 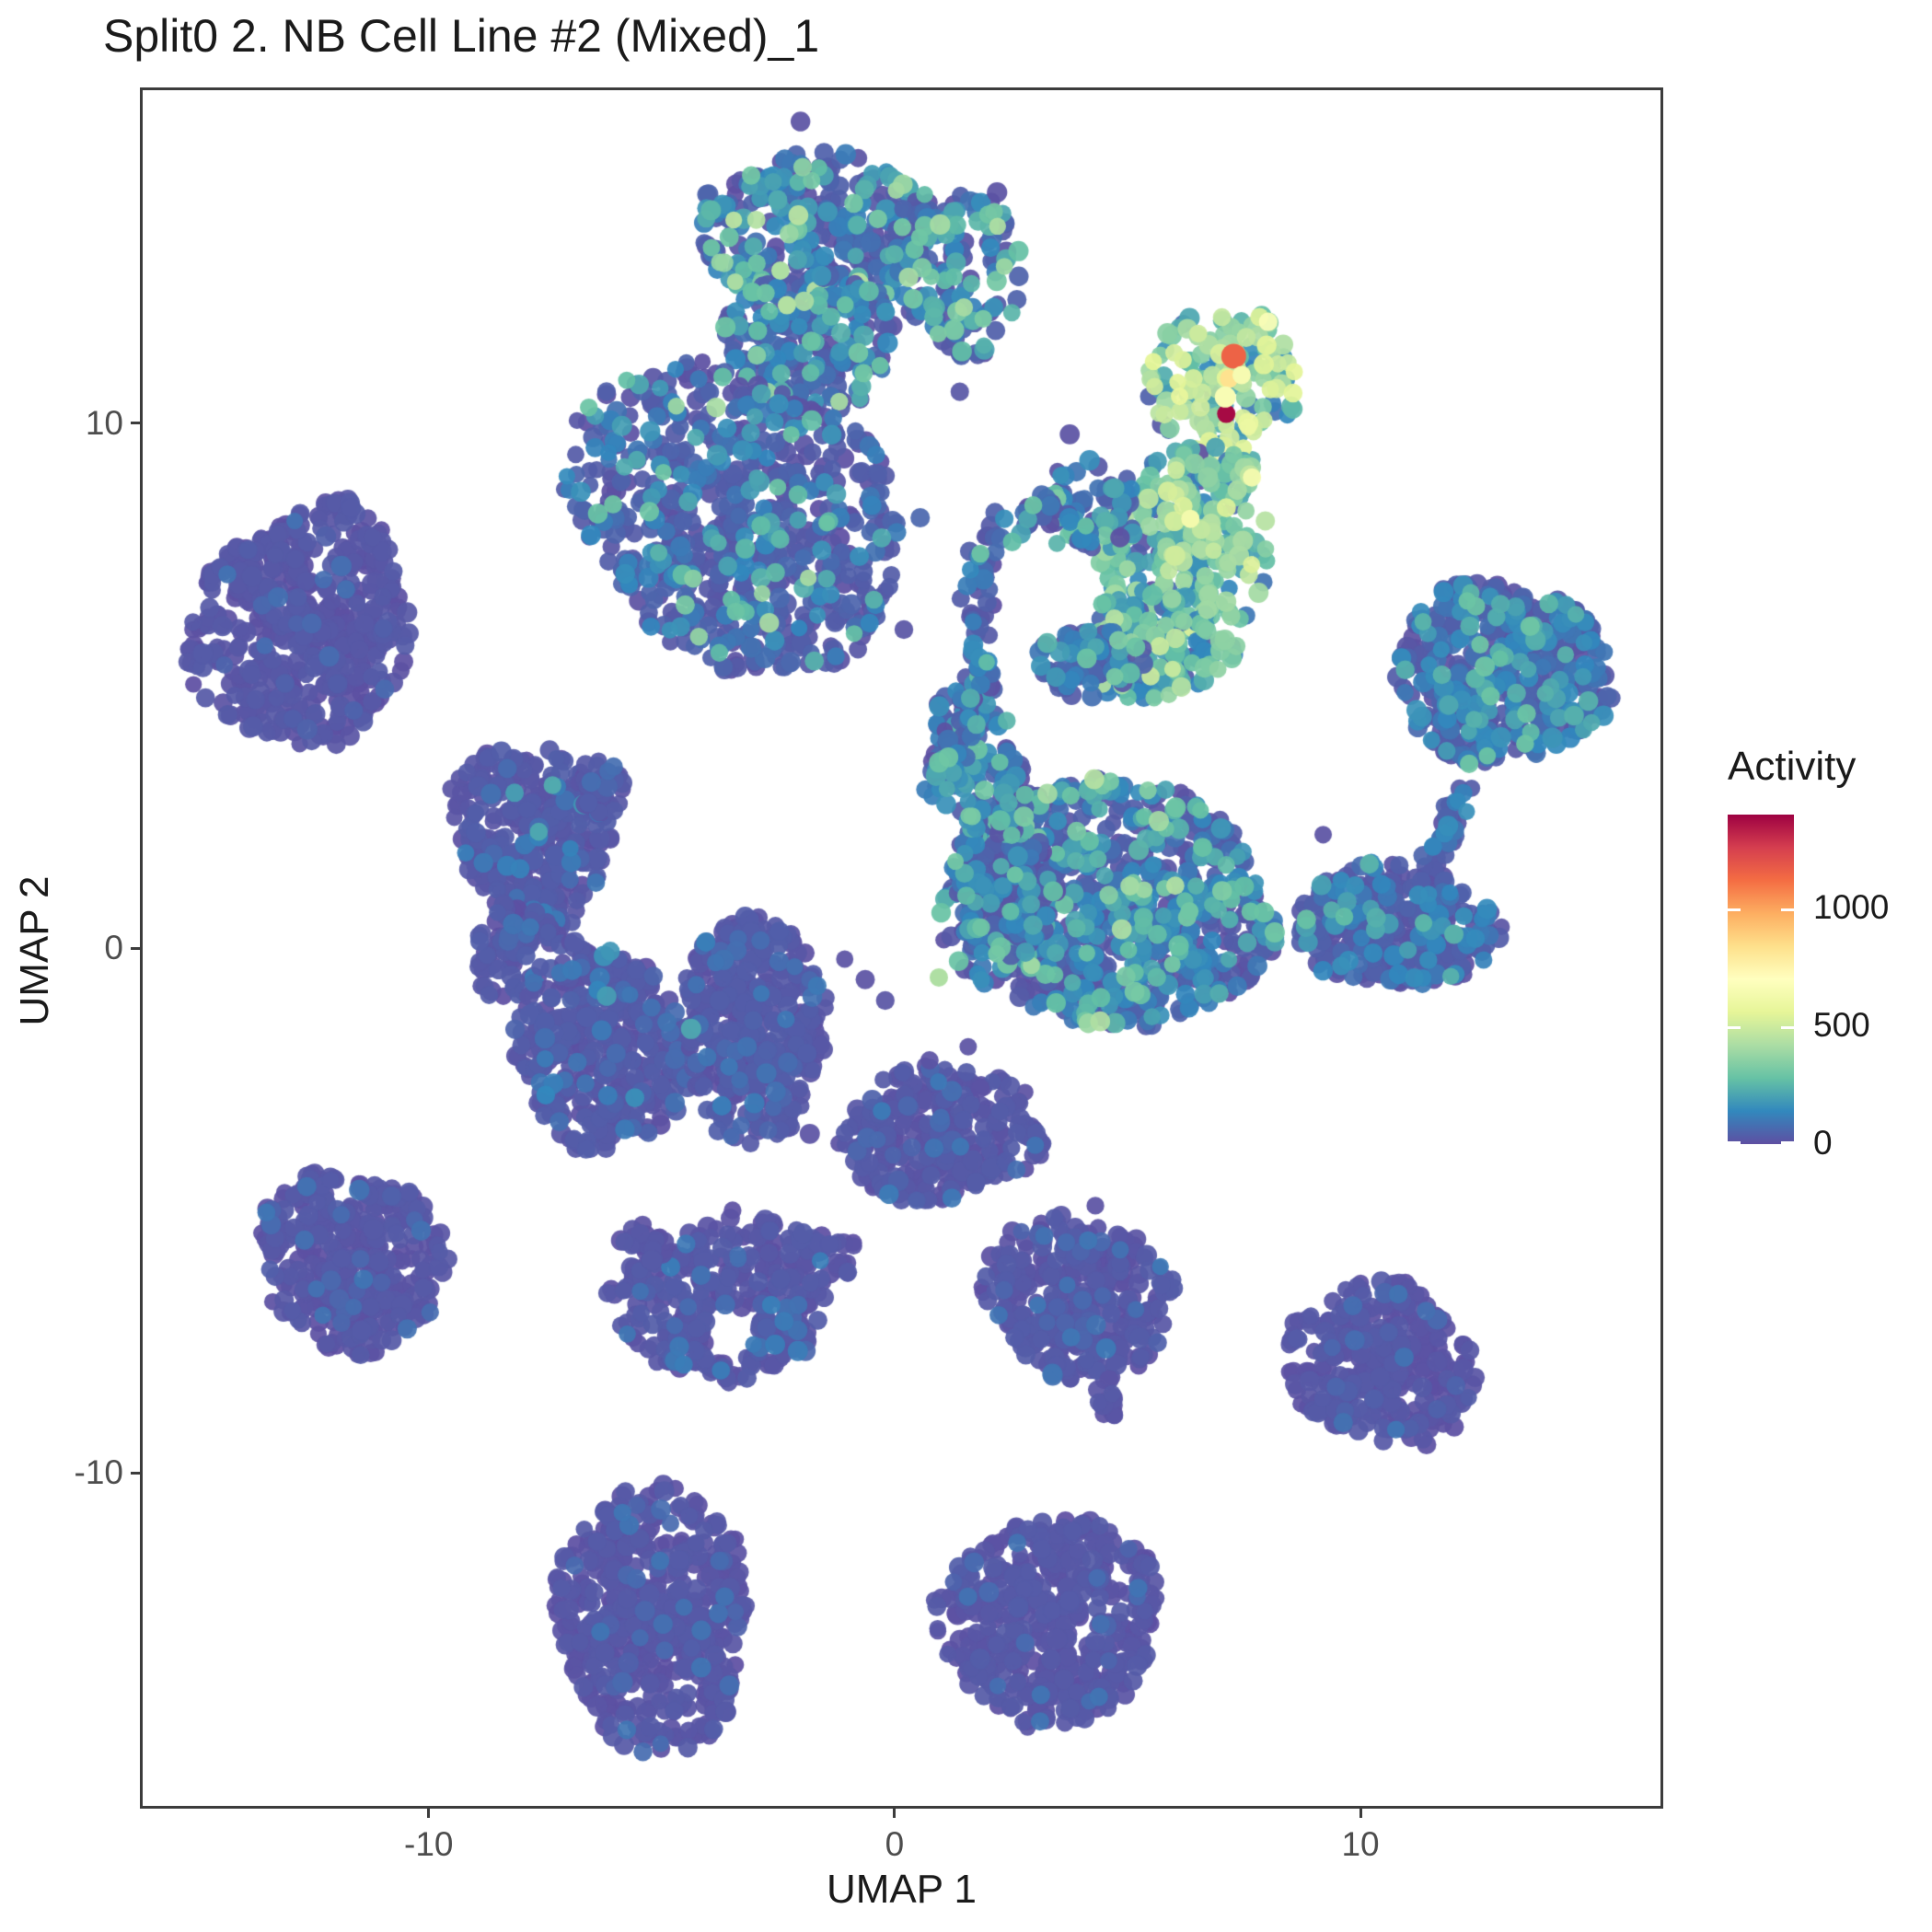 I want to click on x-axis-label: UMAP 1, so click(x=902, y=1889).